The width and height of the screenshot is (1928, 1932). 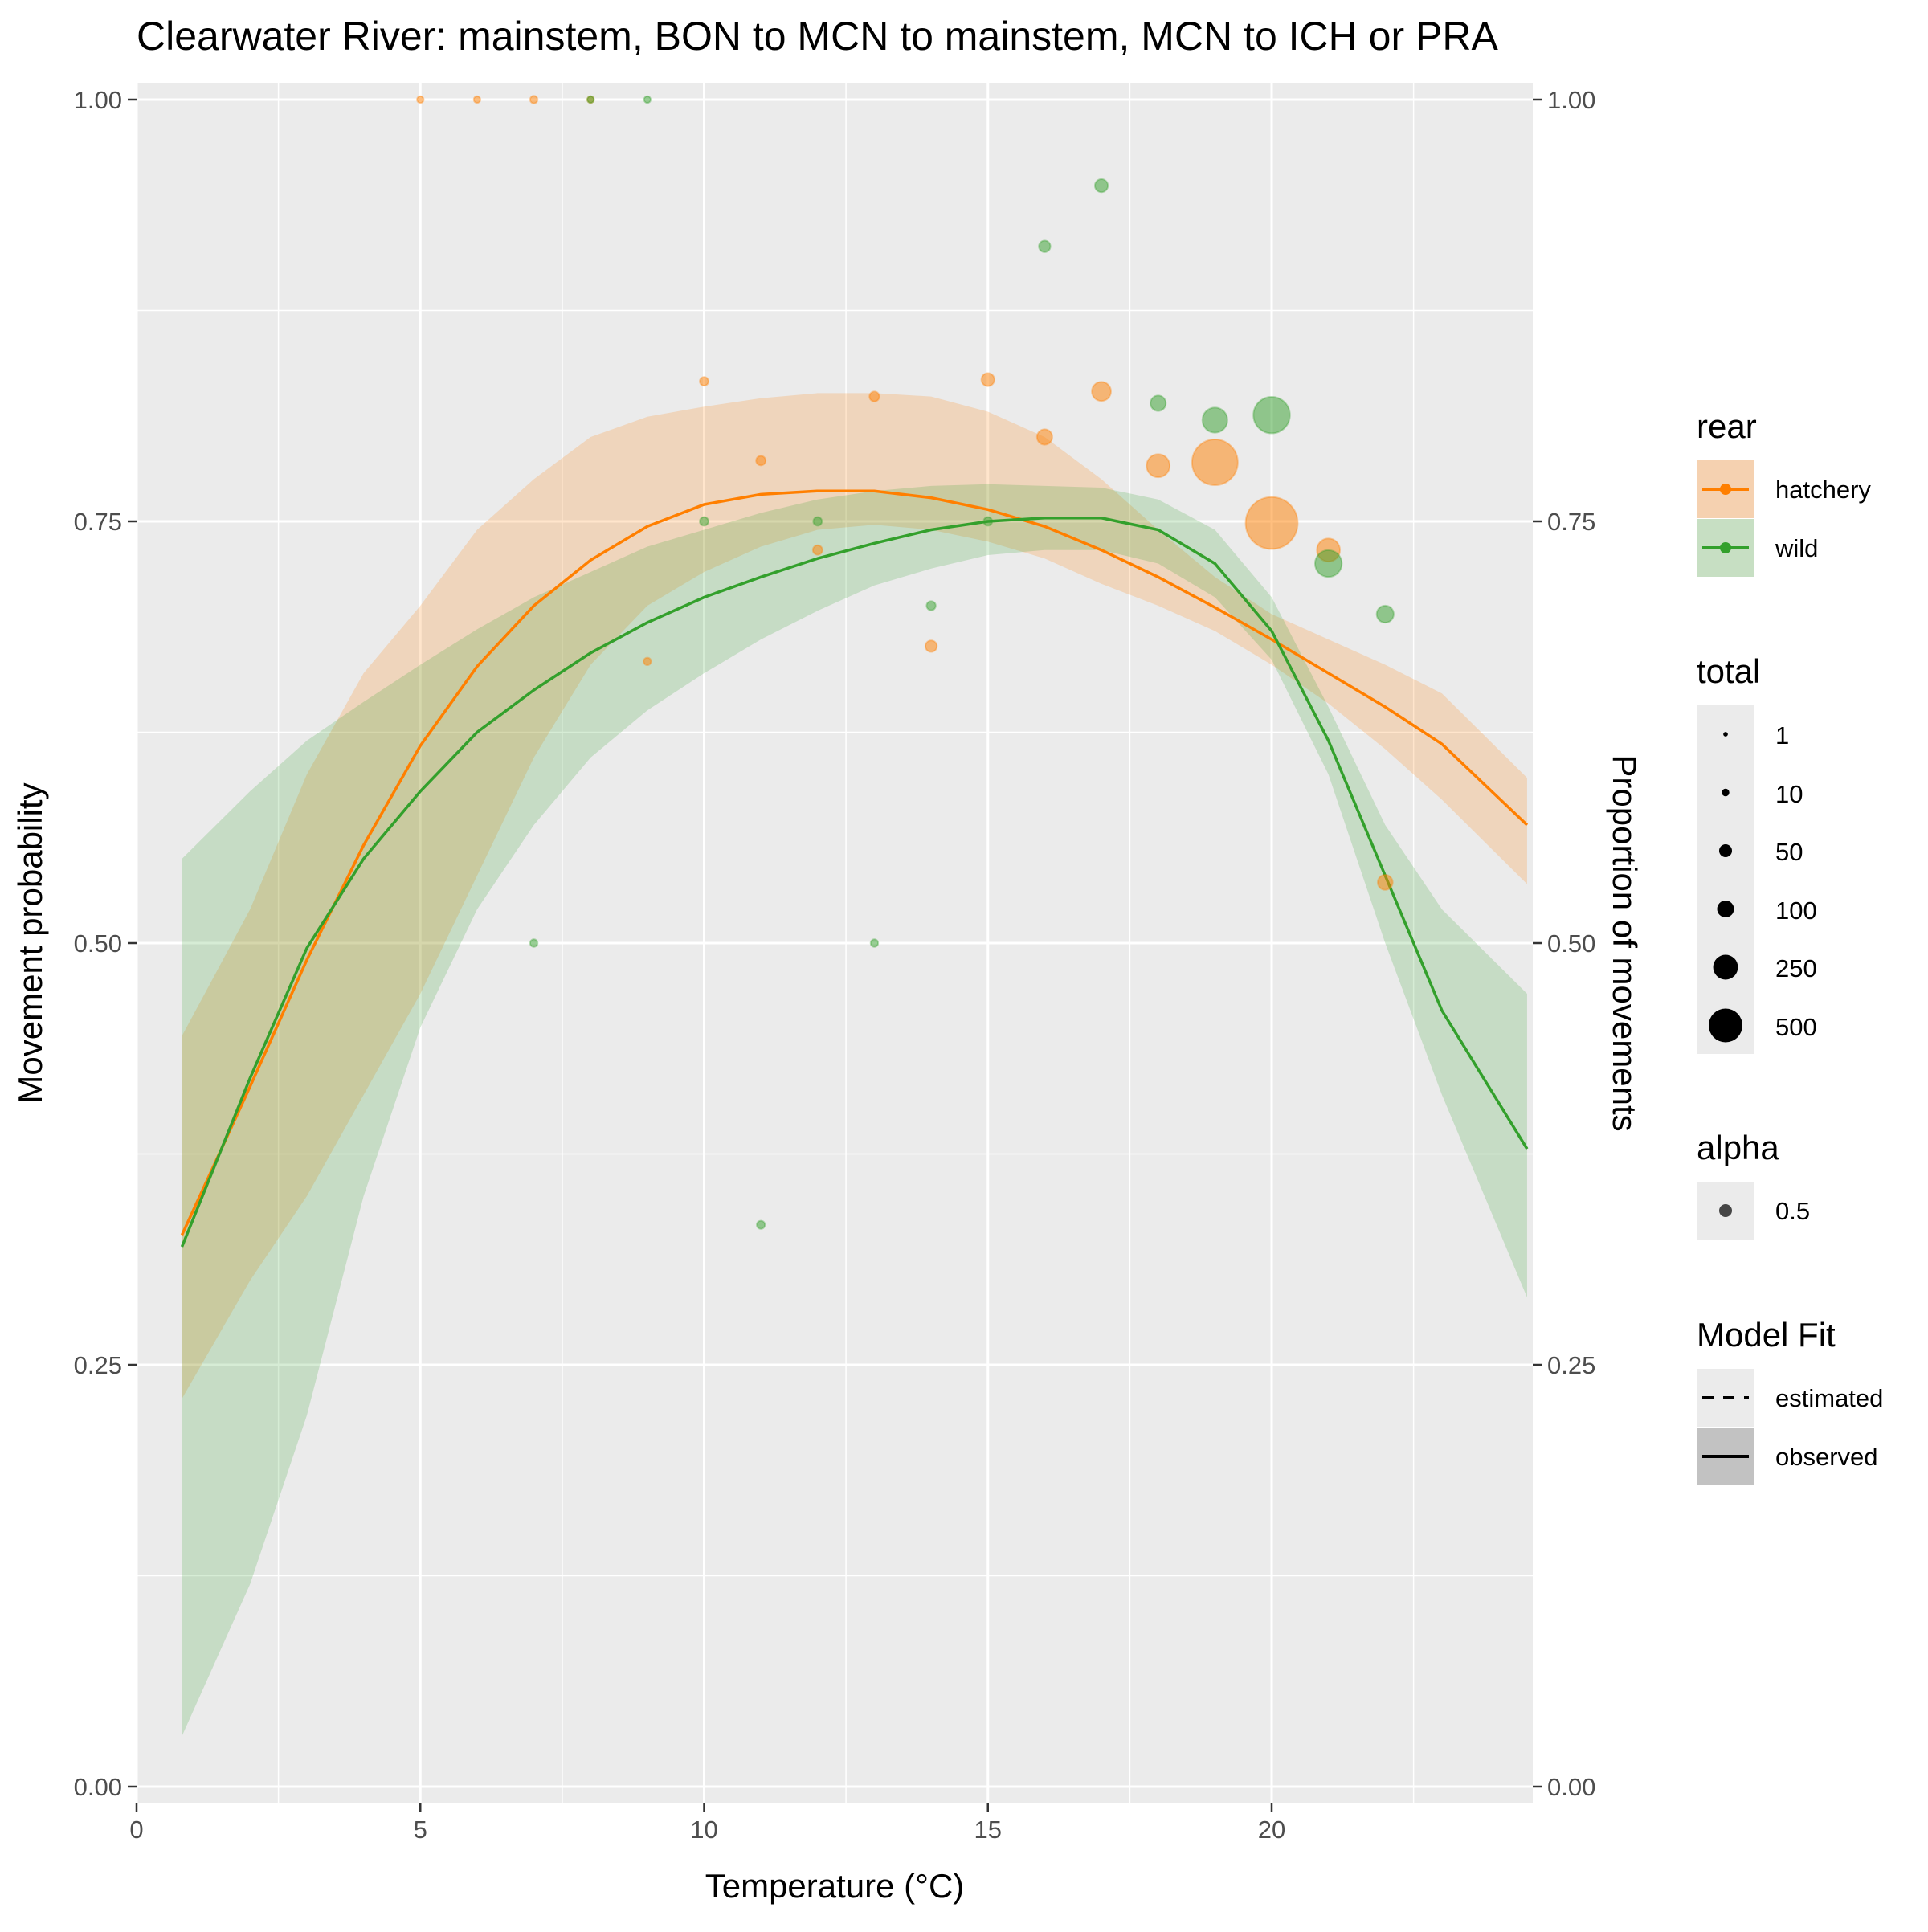 I want to click on legend-alpha-label: 0.5, so click(x=1793, y=1211).